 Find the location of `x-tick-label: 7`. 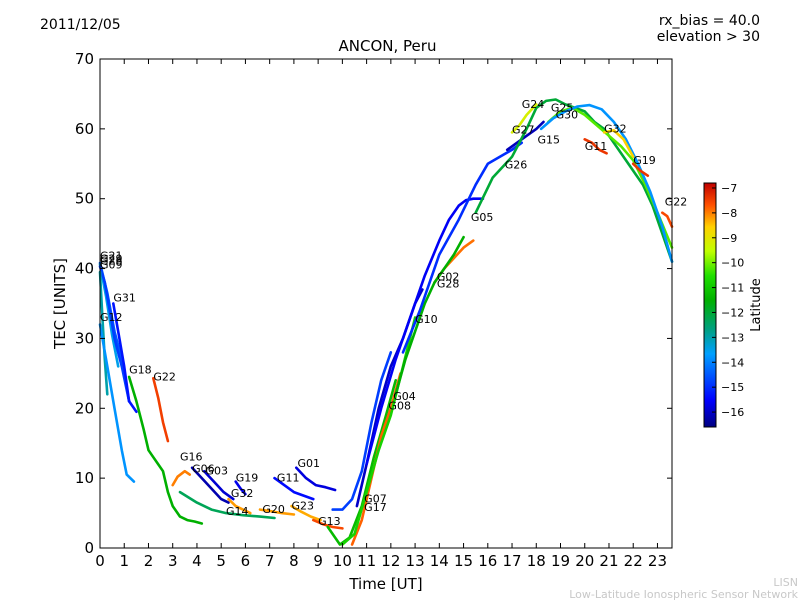

x-tick-label: 7 is located at coordinates (270, 561).